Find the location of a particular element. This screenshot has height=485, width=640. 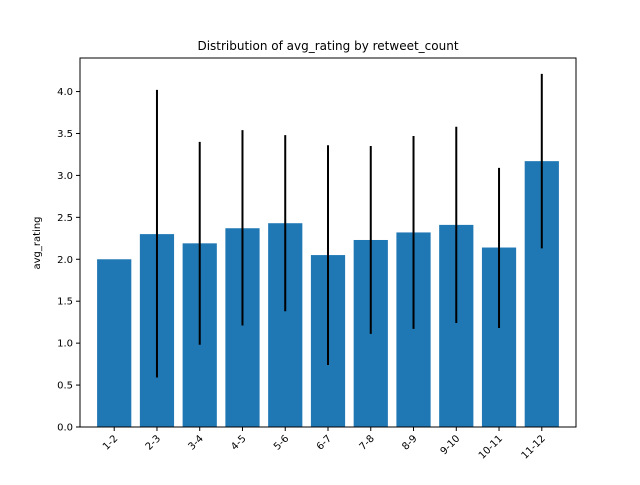

y-tick-label: 3.0 is located at coordinates (65, 176).